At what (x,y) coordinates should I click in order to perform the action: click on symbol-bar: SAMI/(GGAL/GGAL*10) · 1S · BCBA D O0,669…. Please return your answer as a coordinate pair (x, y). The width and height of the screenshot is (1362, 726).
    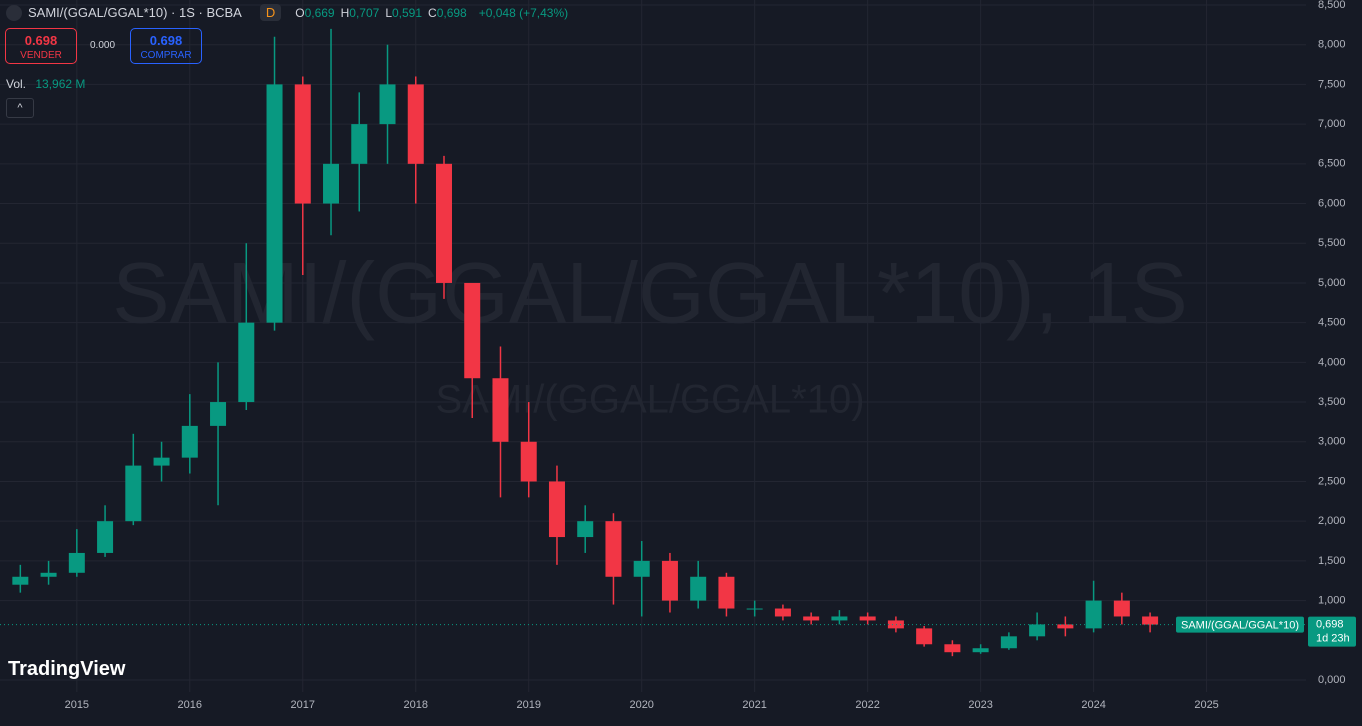
    Looking at the image, I should click on (287, 12).